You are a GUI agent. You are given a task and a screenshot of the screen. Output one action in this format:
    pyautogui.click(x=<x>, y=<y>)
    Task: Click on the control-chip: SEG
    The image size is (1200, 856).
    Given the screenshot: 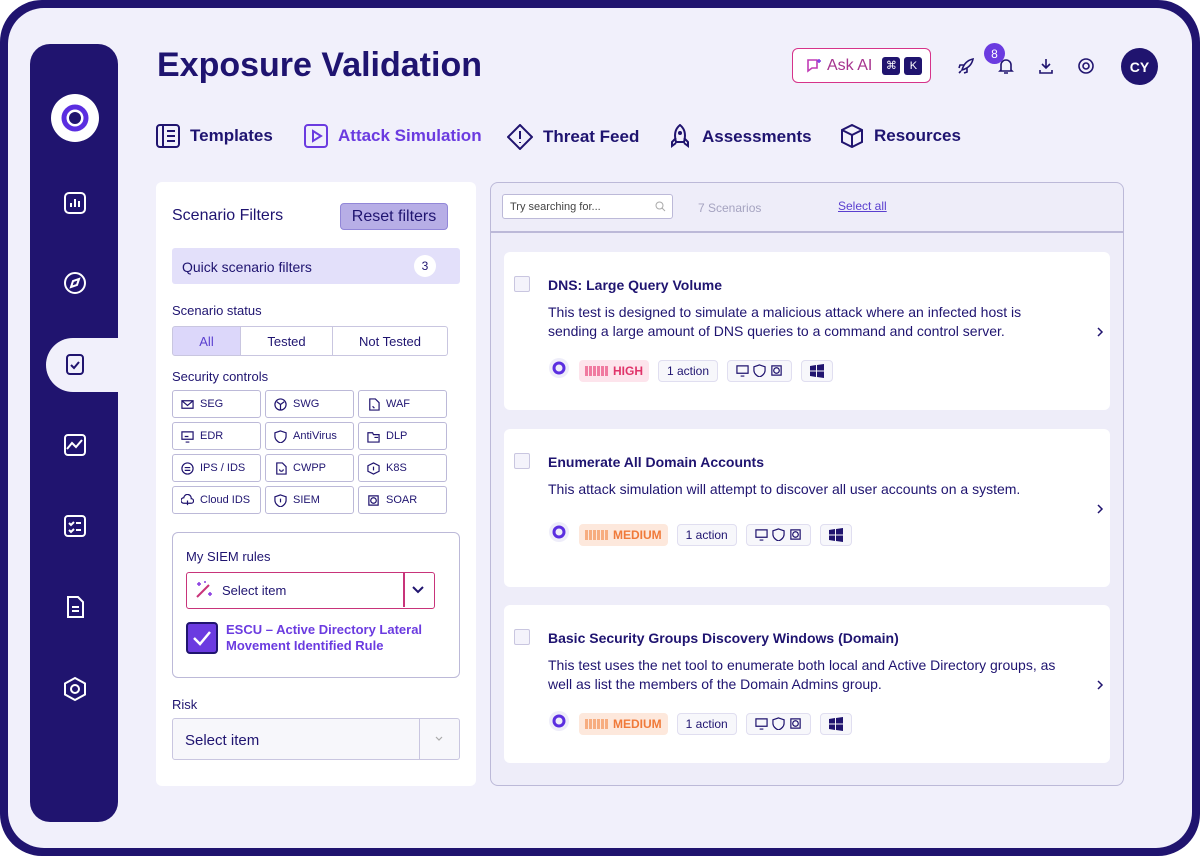 What is the action you would take?
    pyautogui.click(x=216, y=404)
    